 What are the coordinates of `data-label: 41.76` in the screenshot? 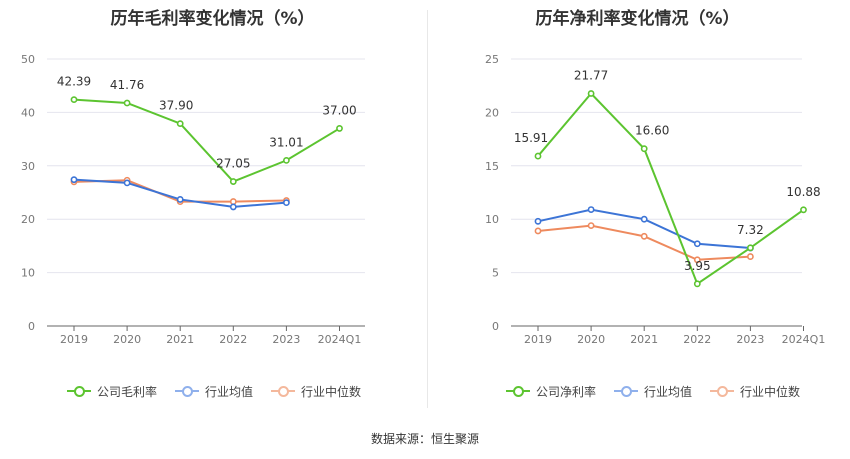 It's located at (127, 85).